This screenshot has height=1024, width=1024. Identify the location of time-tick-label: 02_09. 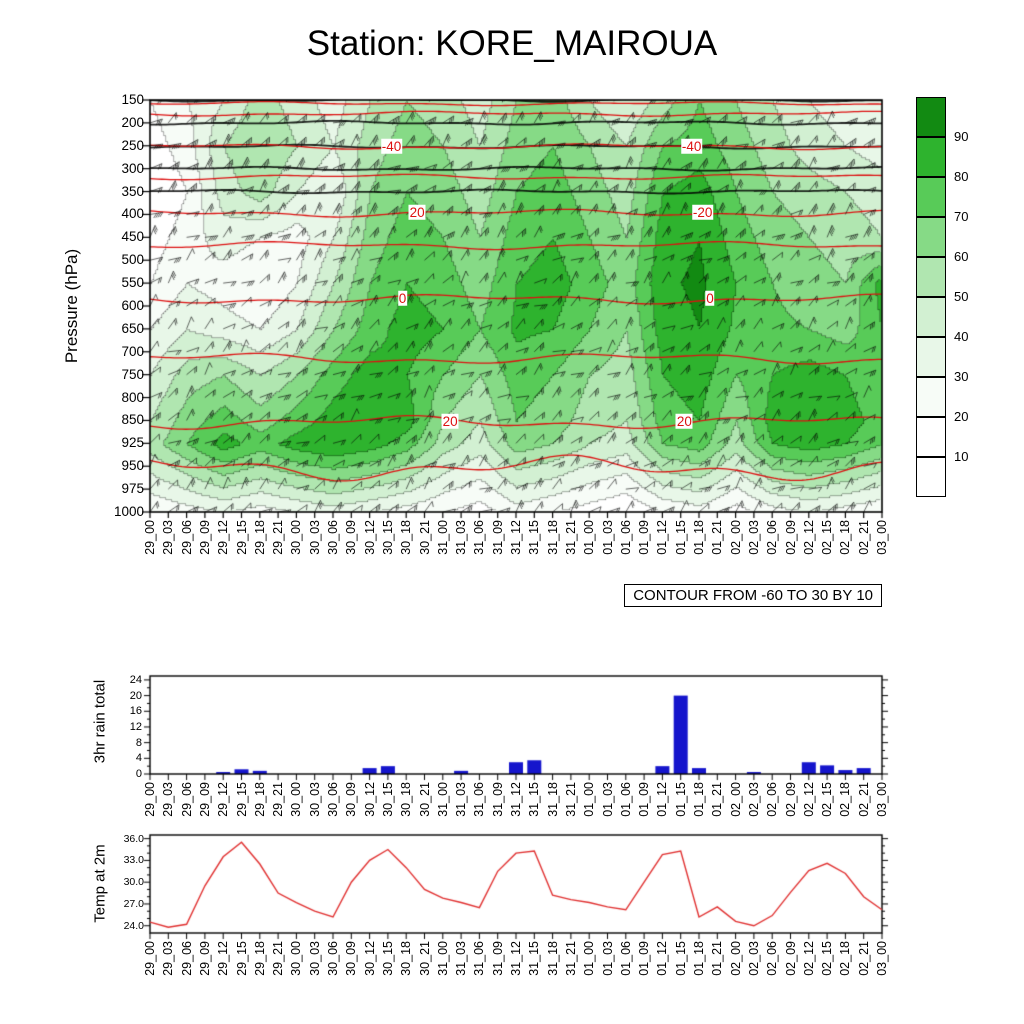
(790, 799).